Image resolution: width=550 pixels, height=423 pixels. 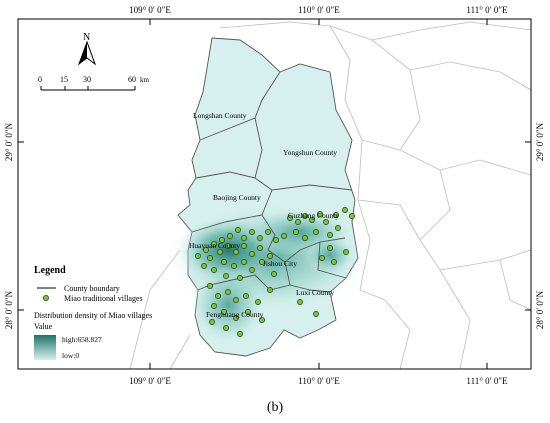 I want to click on legend-high-label: high:658.827, so click(x=82, y=339).